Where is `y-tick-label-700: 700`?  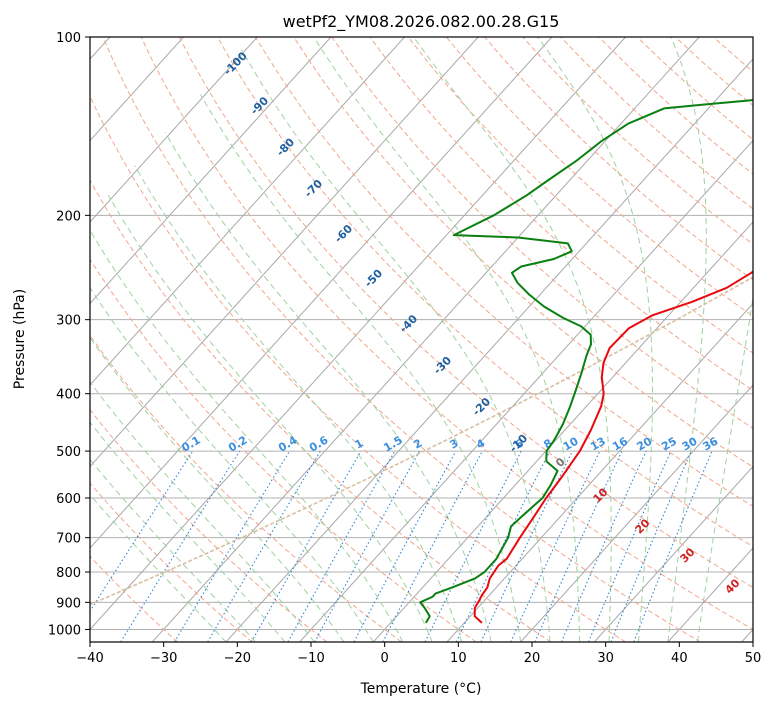 y-tick-label-700: 700 is located at coordinates (68, 539).